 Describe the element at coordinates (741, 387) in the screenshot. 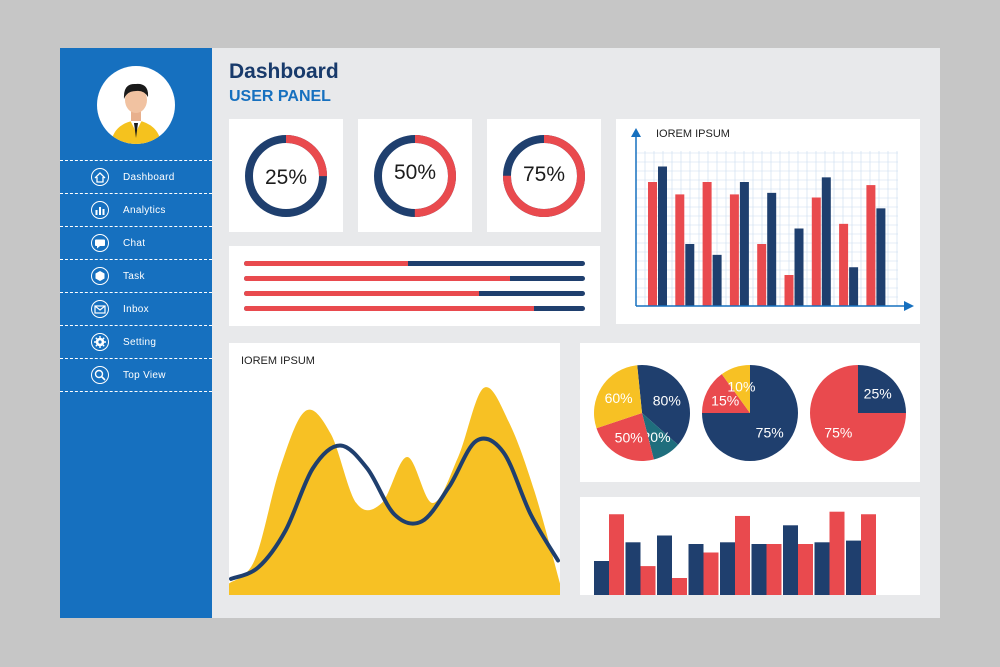

I see `pie-slice-label: 10%` at that location.